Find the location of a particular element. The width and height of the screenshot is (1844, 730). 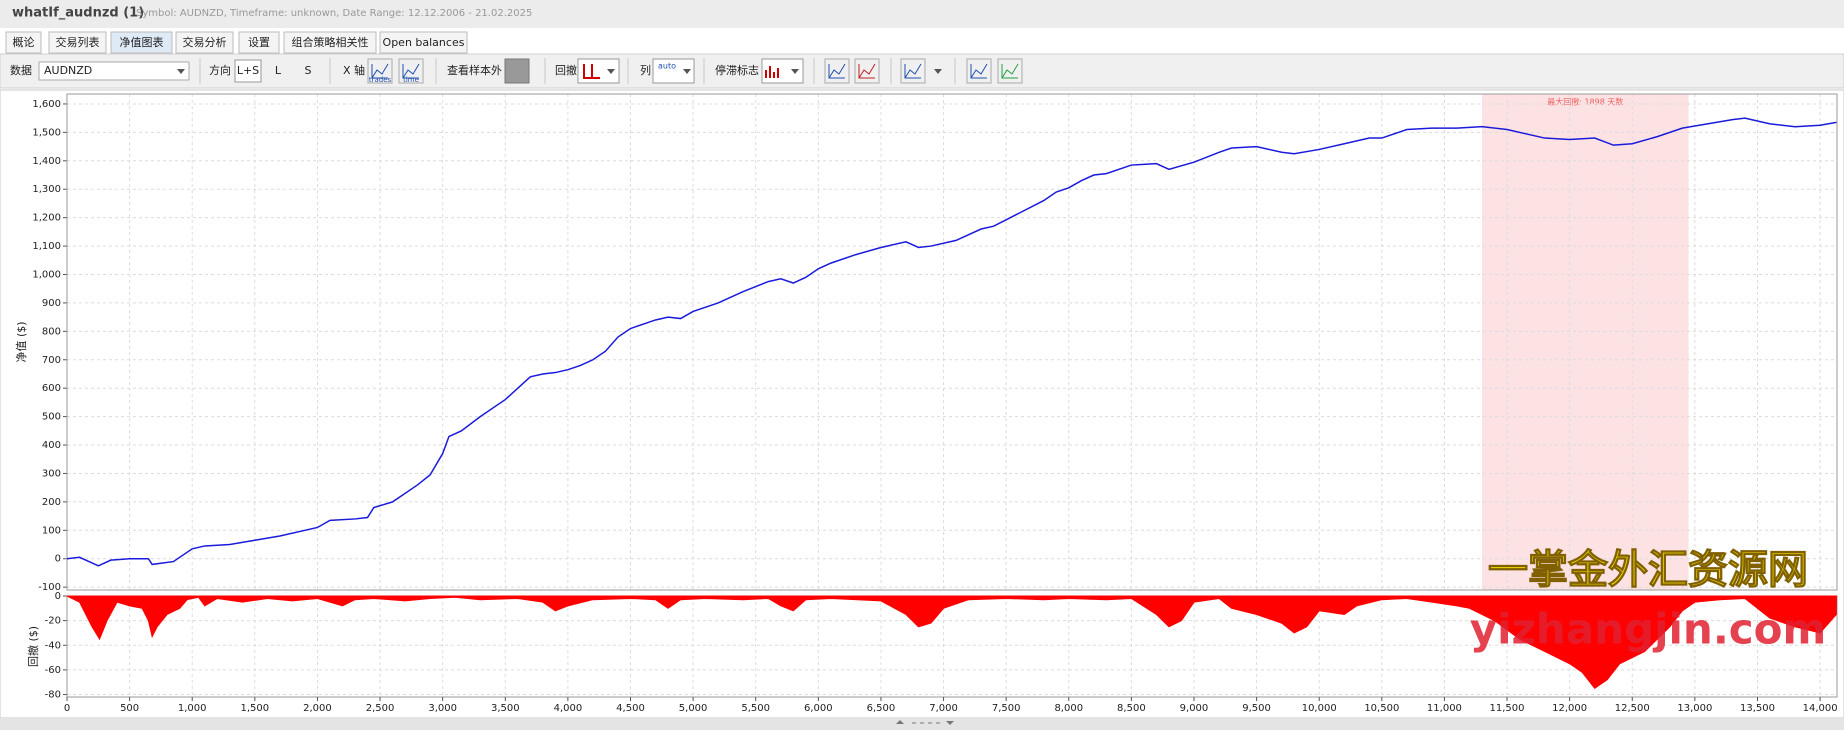

x-tick-label: 12,000 is located at coordinates (1569, 708).